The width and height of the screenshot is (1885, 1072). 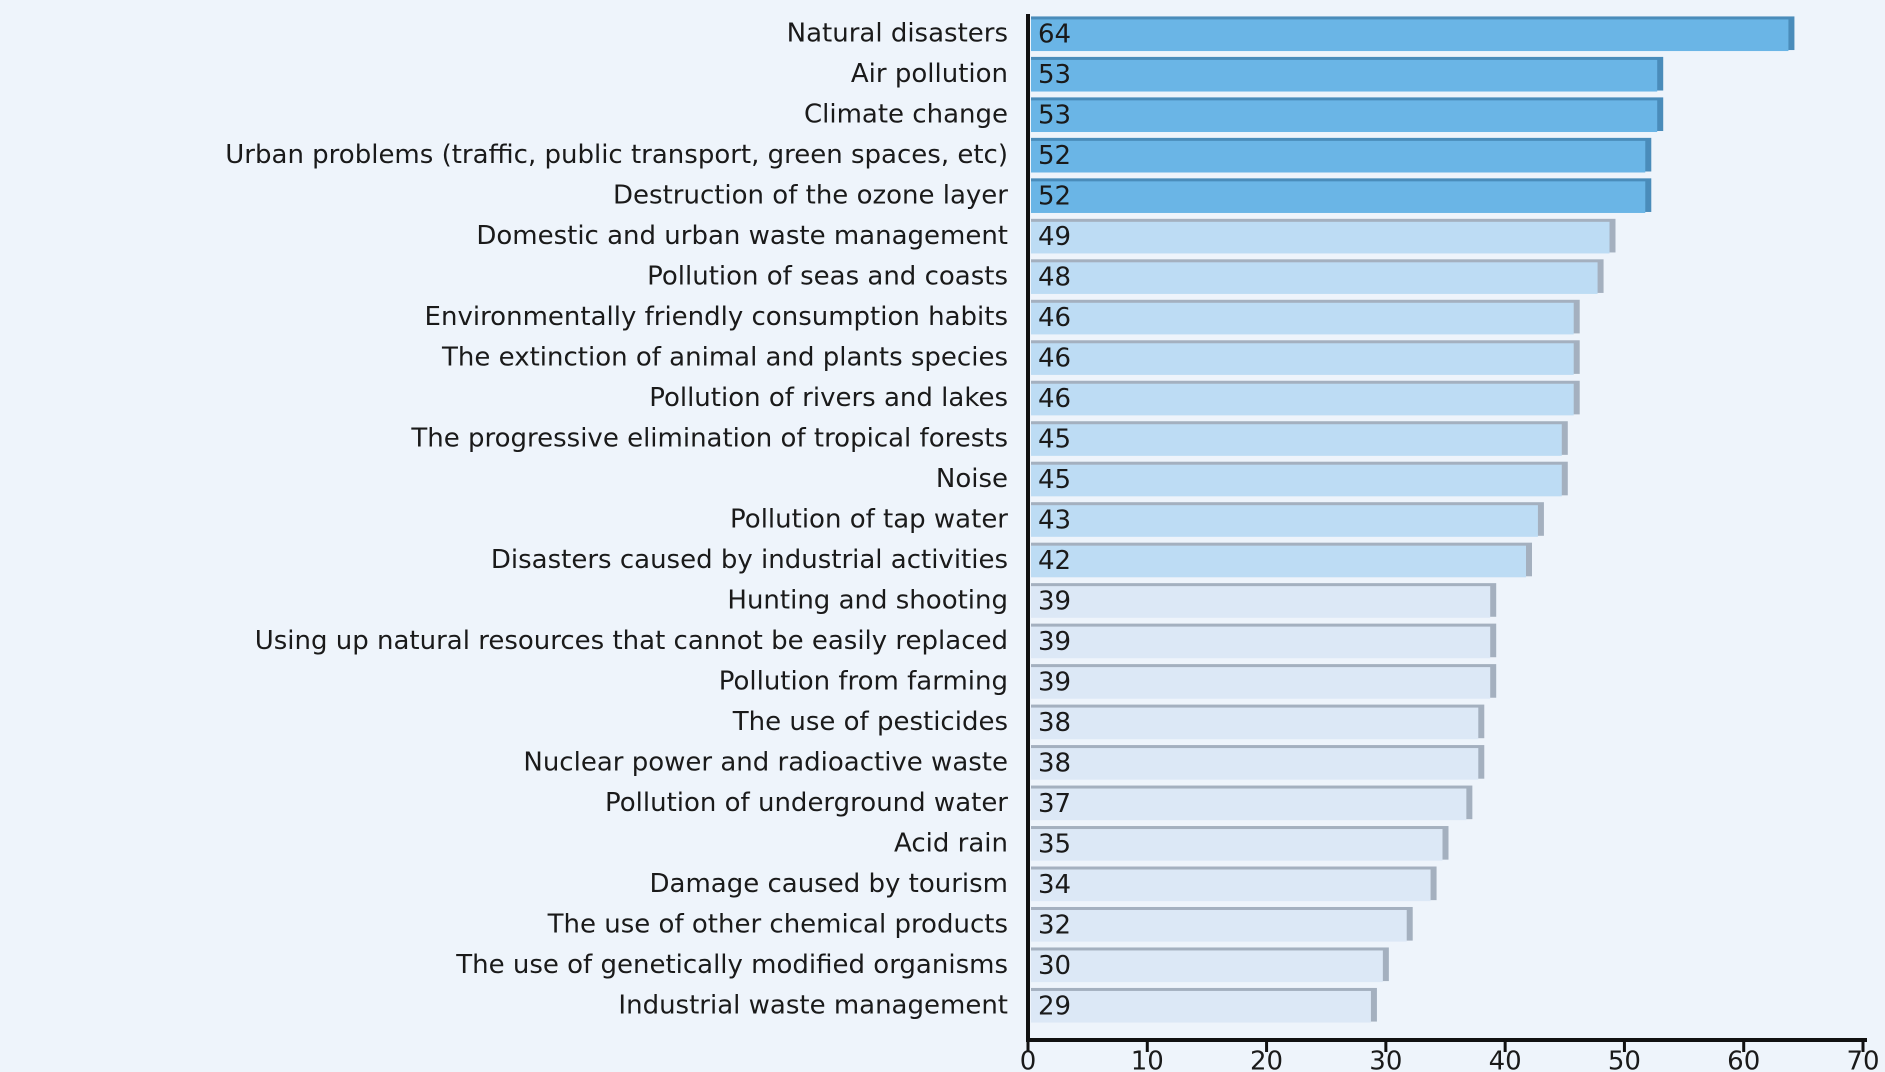 What do you see at coordinates (1054, 237) in the screenshot?
I see `value-label: 49` at bounding box center [1054, 237].